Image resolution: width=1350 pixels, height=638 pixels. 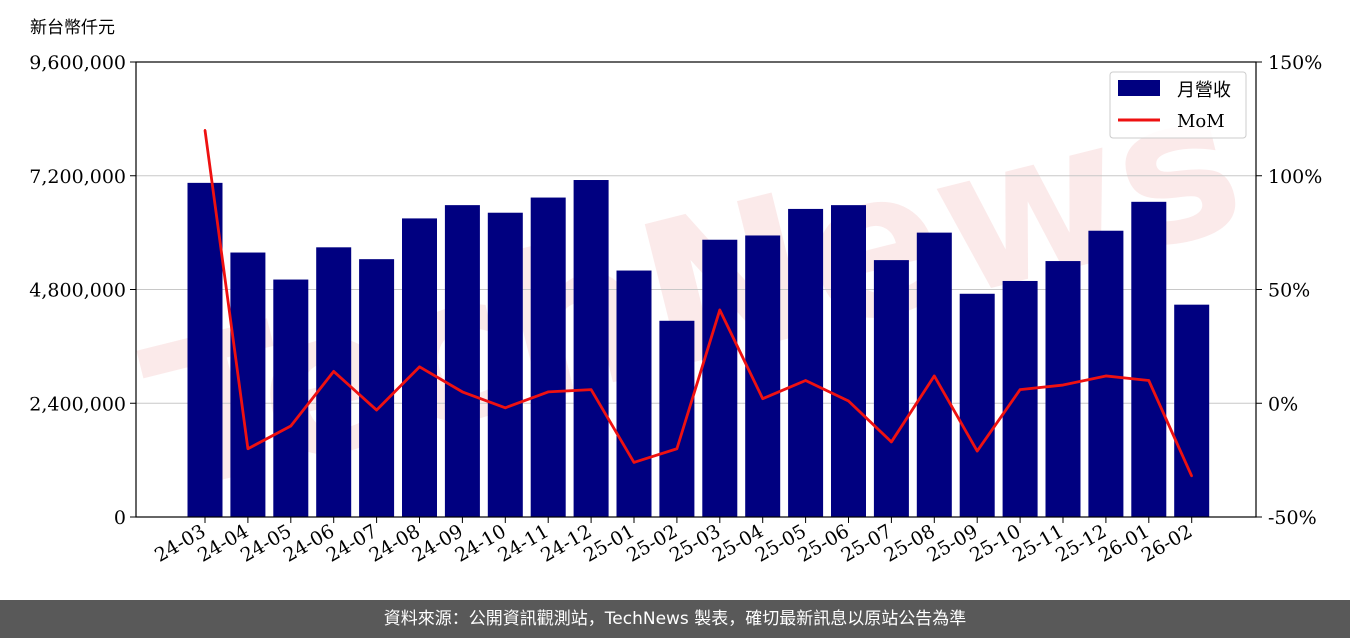 What do you see at coordinates (1295, 177) in the screenshot?
I see `y2-tick-label: 100%` at bounding box center [1295, 177].